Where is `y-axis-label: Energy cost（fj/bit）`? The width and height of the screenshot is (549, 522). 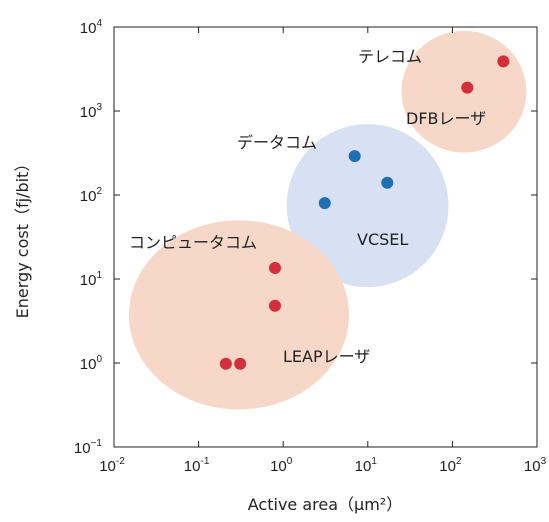 y-axis-label: Energy cost（fj/bit） is located at coordinates (22, 237).